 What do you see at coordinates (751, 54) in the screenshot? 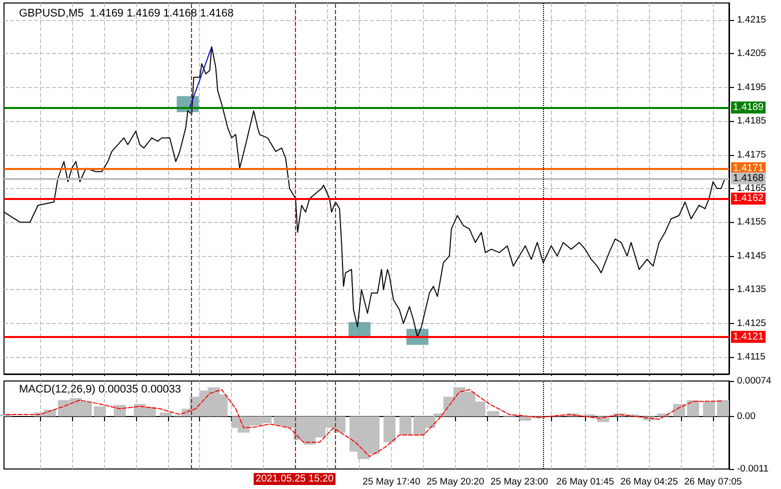
I see `y-tick-label: 1.4205` at bounding box center [751, 54].